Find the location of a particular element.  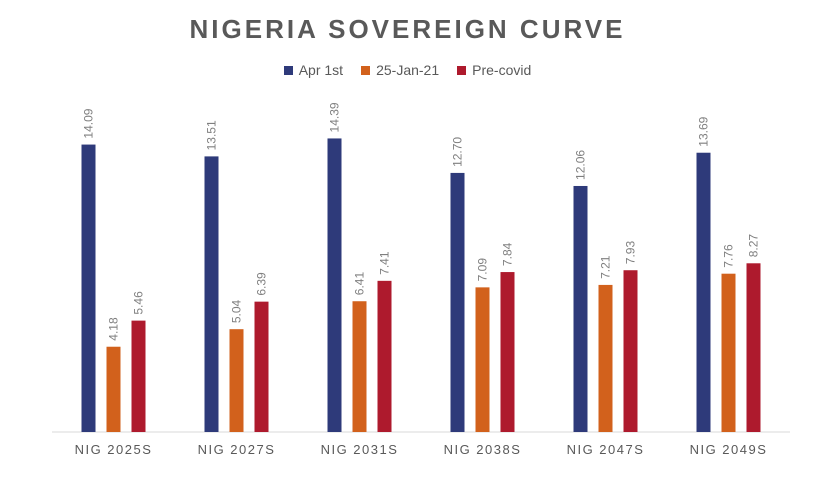

legend-swatch-apr-1st is located at coordinates (288, 70).